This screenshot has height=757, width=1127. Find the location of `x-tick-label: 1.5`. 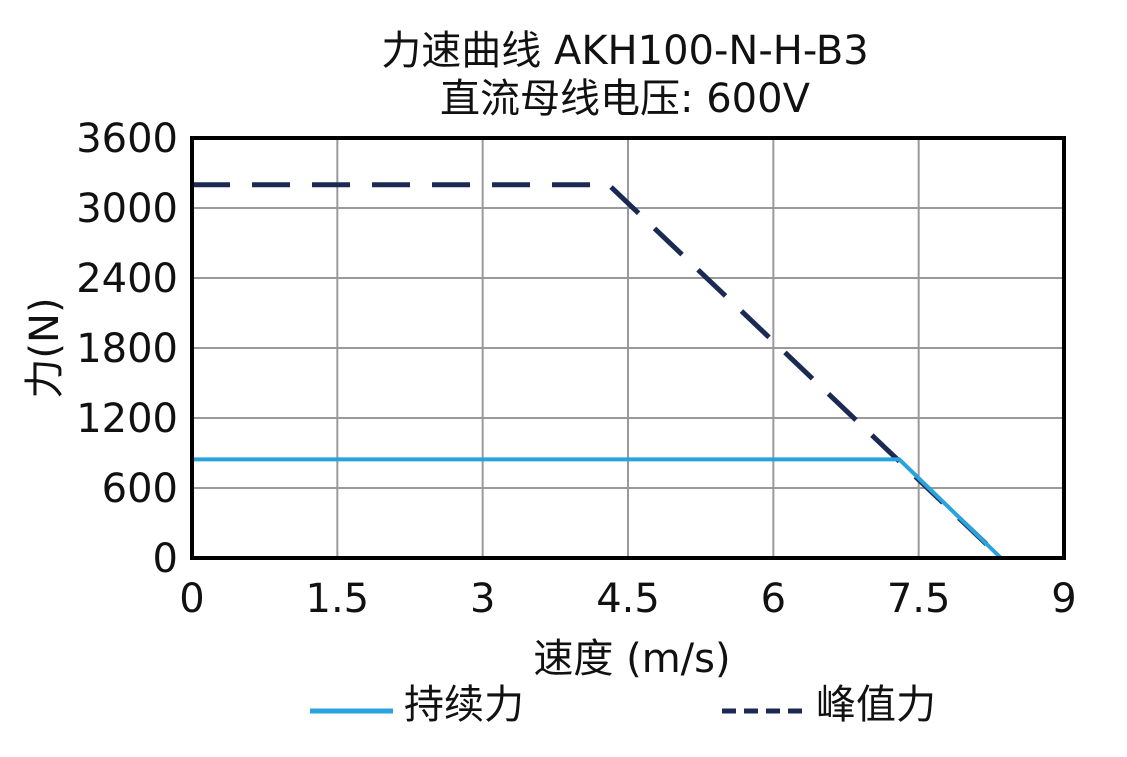

x-tick-label: 1.5 is located at coordinates (338, 599).